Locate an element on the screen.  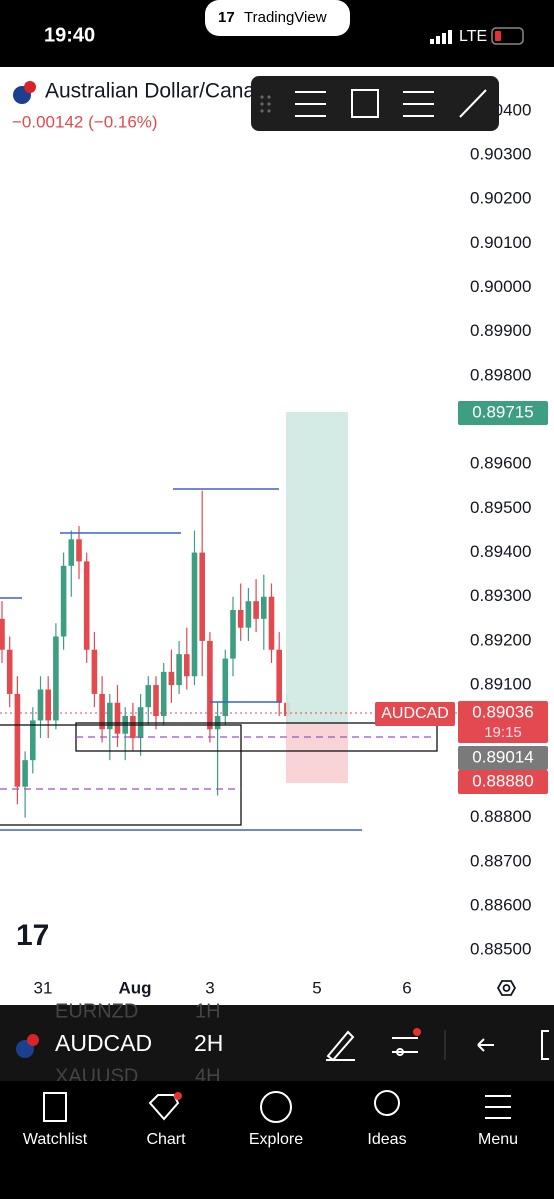
channel-tool is located at coordinates (418, 104).